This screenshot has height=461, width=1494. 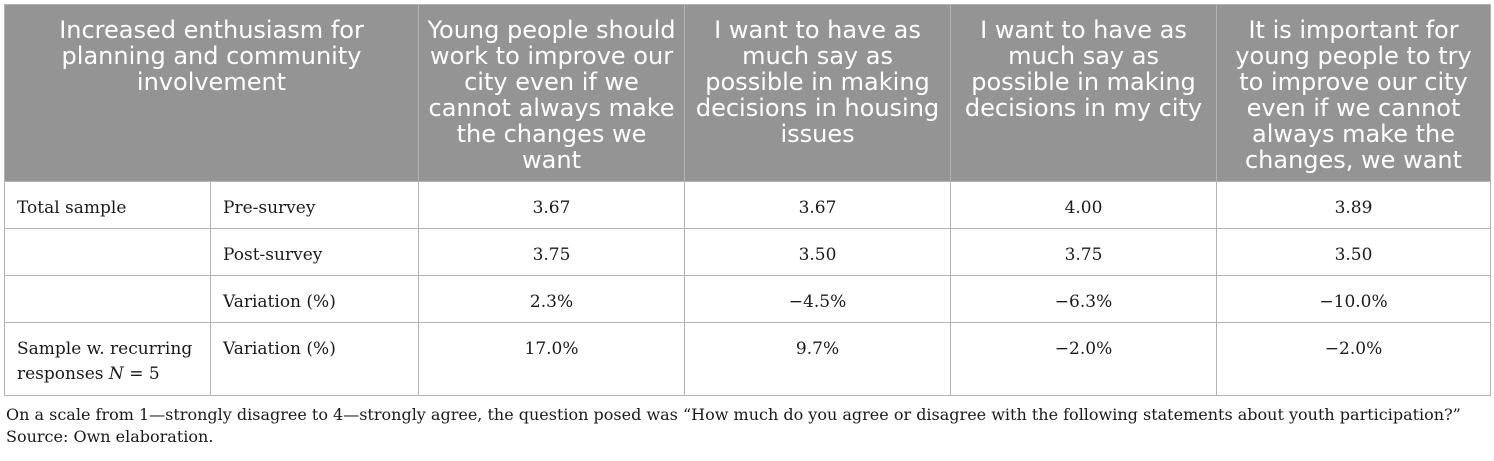 What do you see at coordinates (116, 374) in the screenshot?
I see `sample-size-symbol: N` at bounding box center [116, 374].